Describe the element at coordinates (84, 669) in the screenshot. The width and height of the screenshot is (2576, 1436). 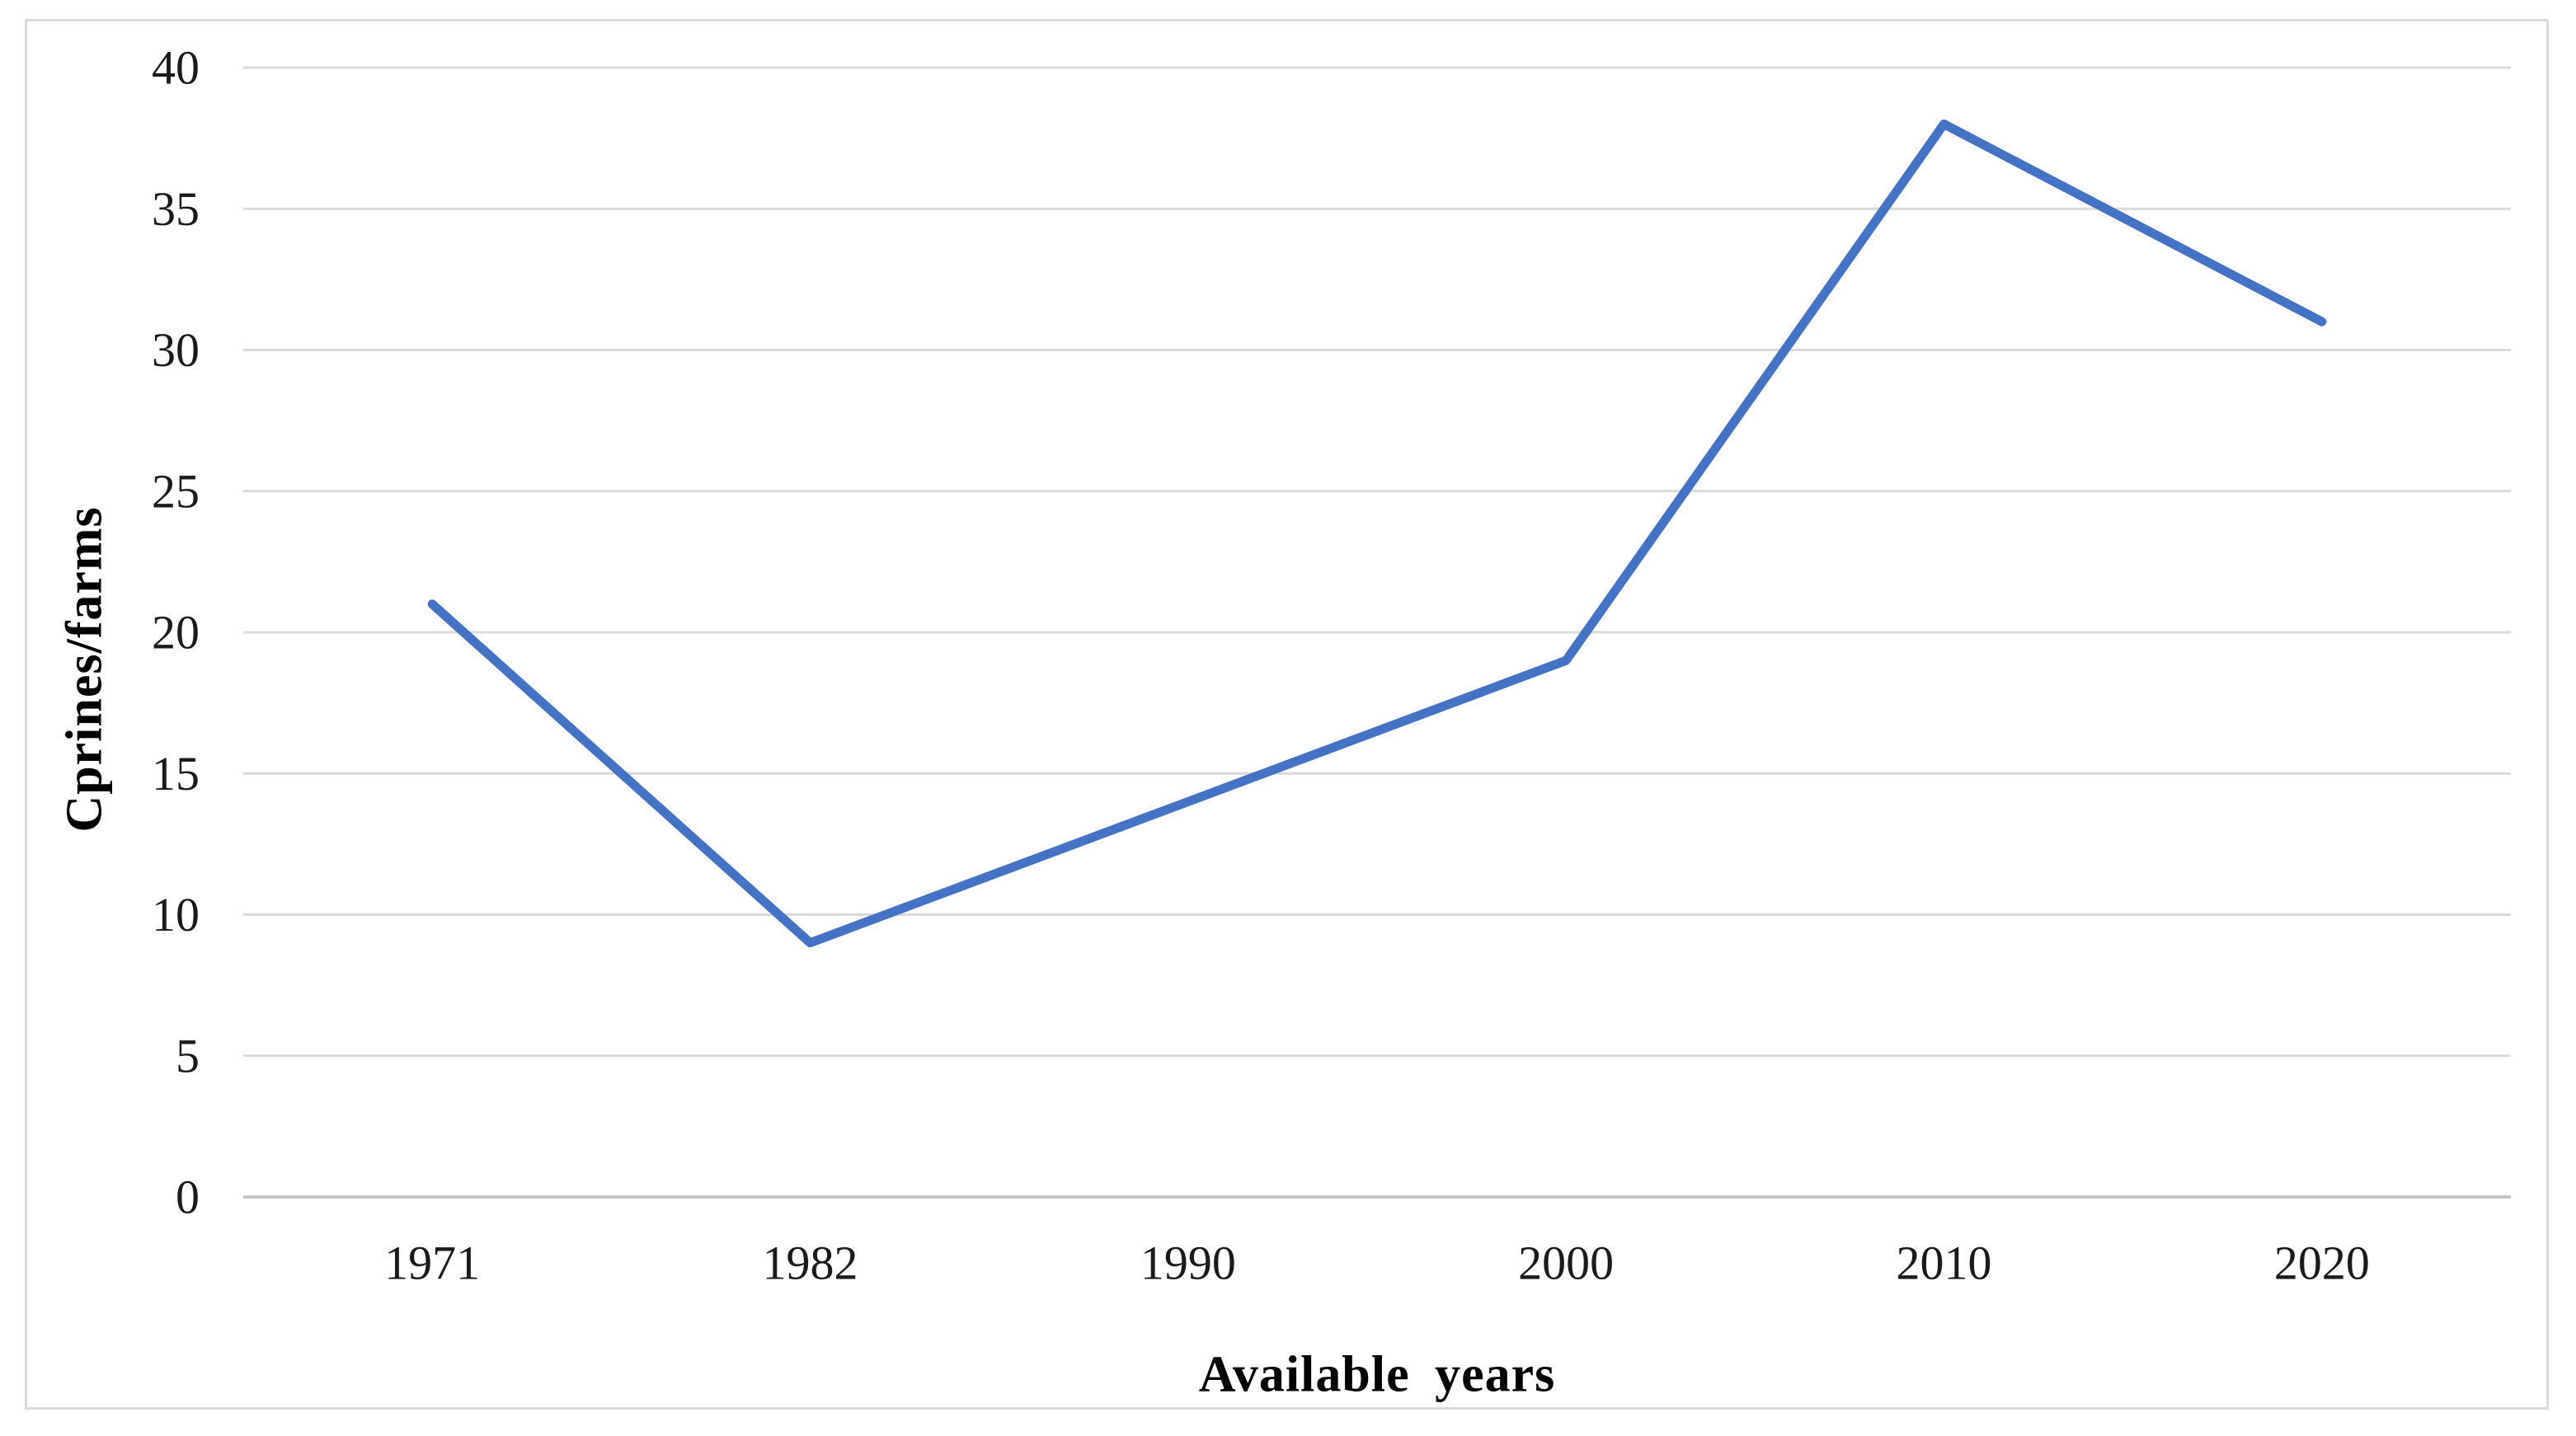
I see `y-axis-title: Cprines/farms` at that location.